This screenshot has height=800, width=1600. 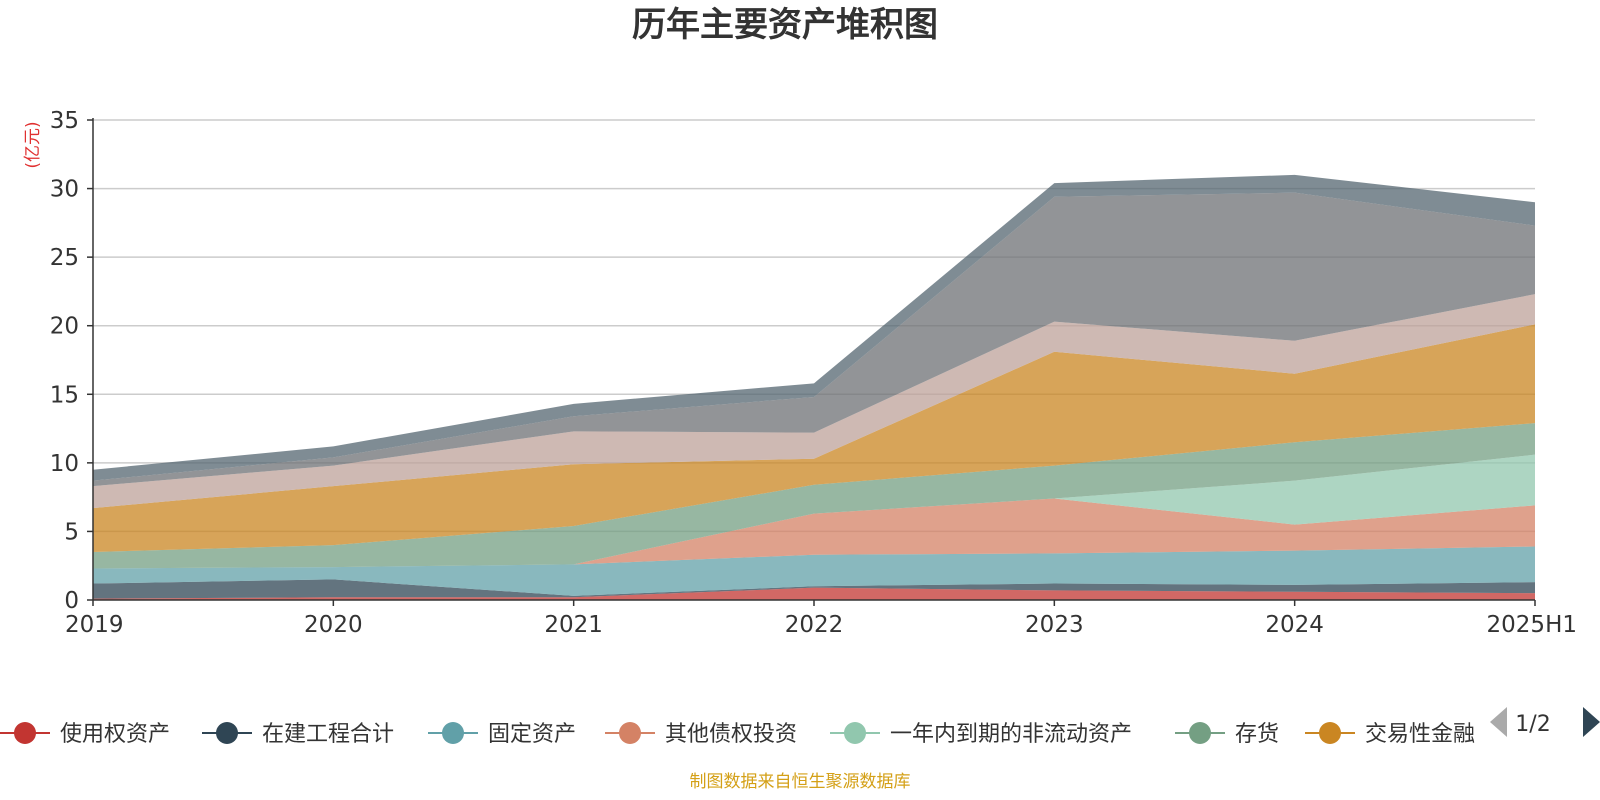 What do you see at coordinates (64, 121) in the screenshot?
I see `y-tick-label: 35` at bounding box center [64, 121].